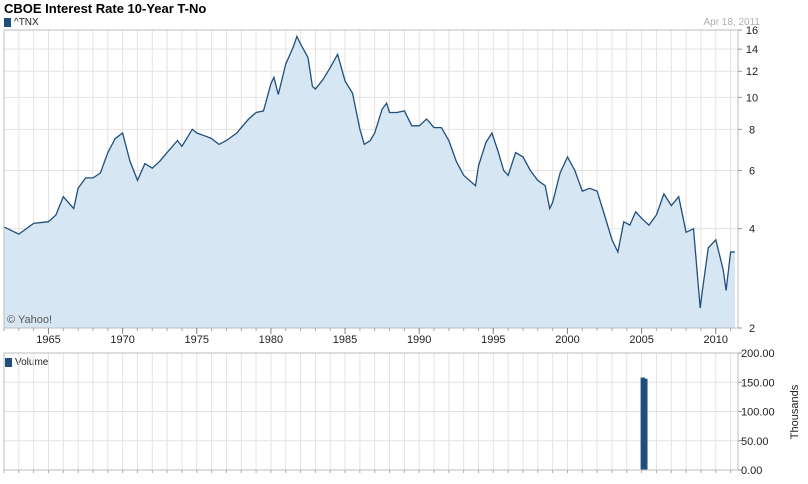  What do you see at coordinates (795, 411) in the screenshot?
I see `volume-y-label: Thousands` at bounding box center [795, 411].